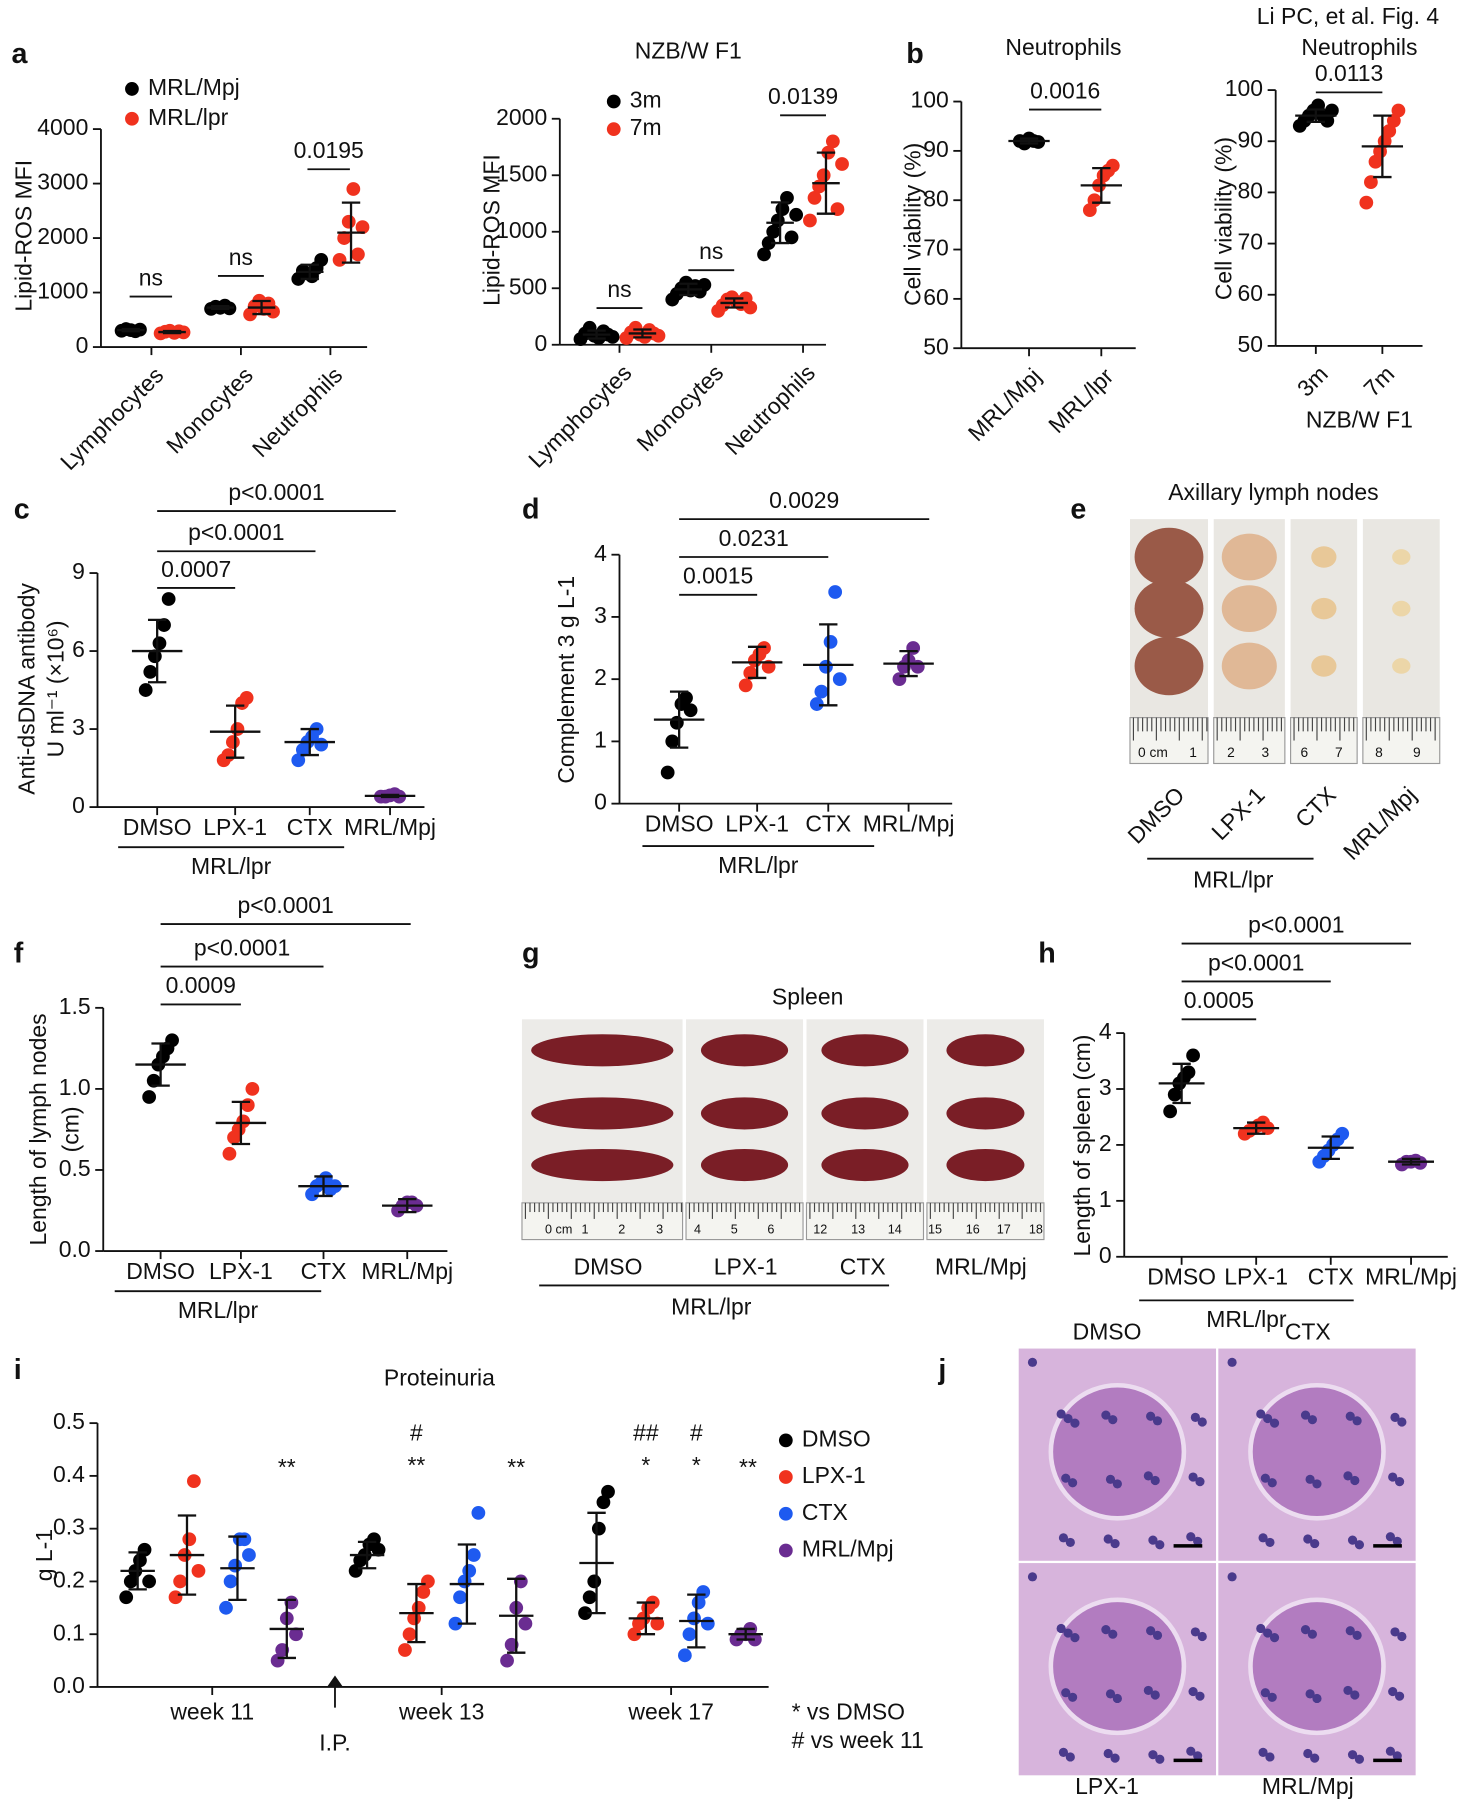 The height and width of the screenshot is (1800, 1473). What do you see at coordinates (848, 1711) in the screenshot?
I see `note: * vs DMSO` at bounding box center [848, 1711].